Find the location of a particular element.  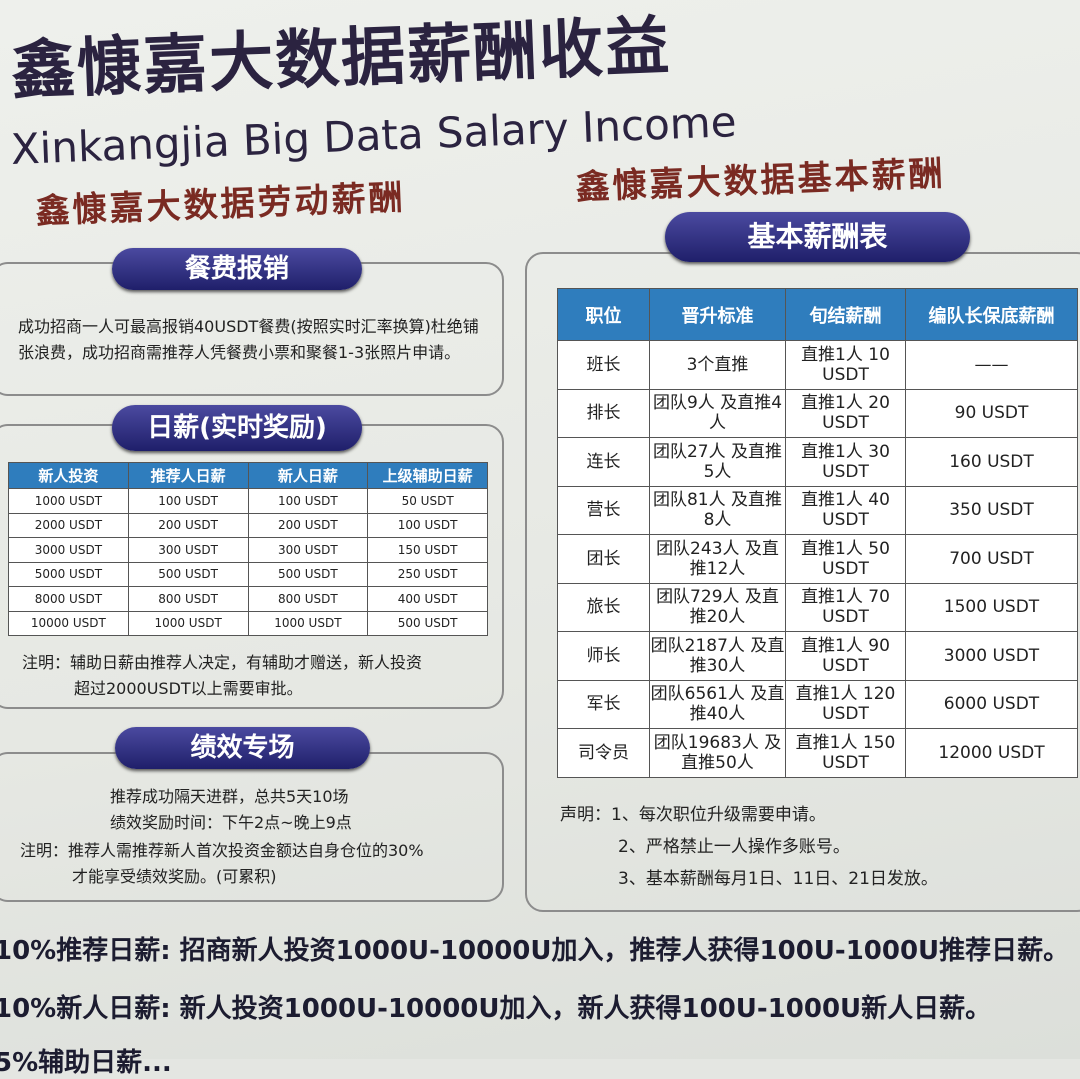

table-cell: 团队243人 及直推12人 is located at coordinates (717, 559).